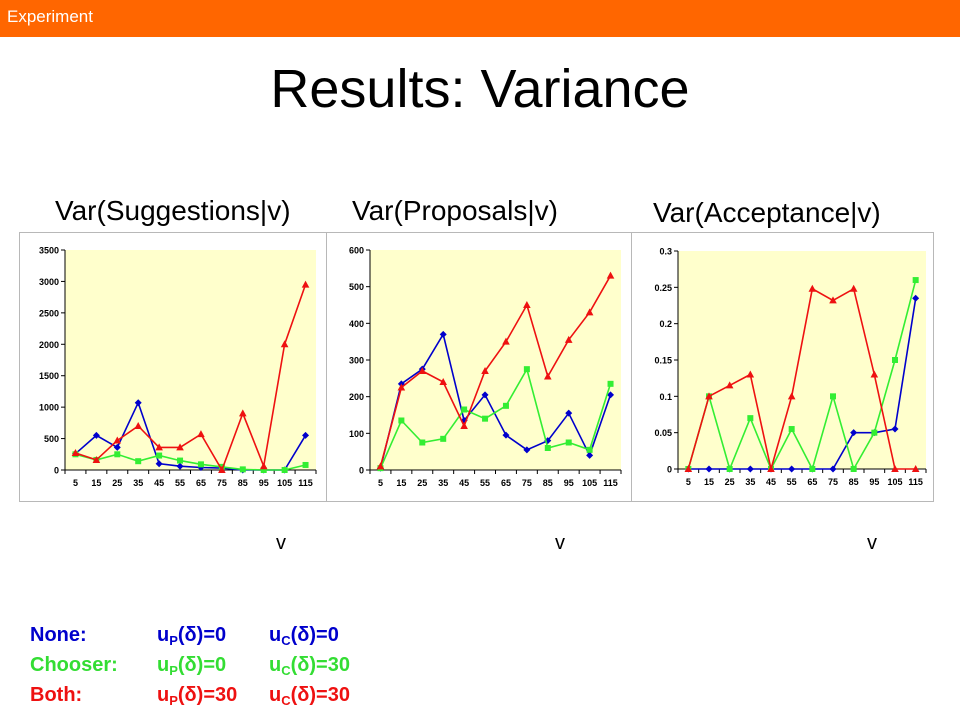 This screenshot has height=720, width=960. I want to click on y-tick-label: 1500, so click(49, 376).